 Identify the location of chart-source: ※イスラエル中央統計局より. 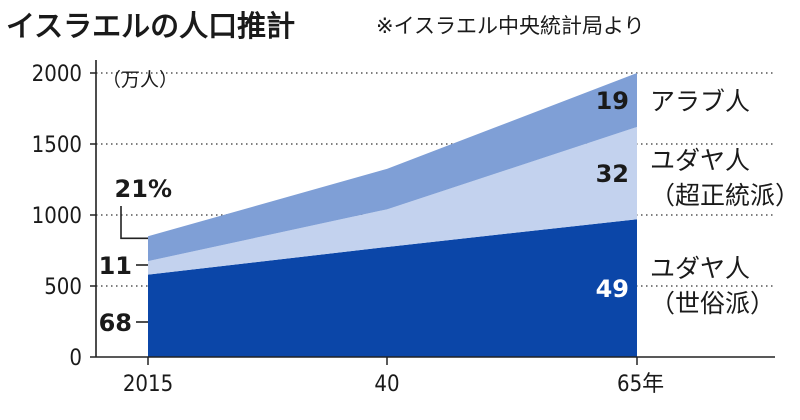
(510, 26).